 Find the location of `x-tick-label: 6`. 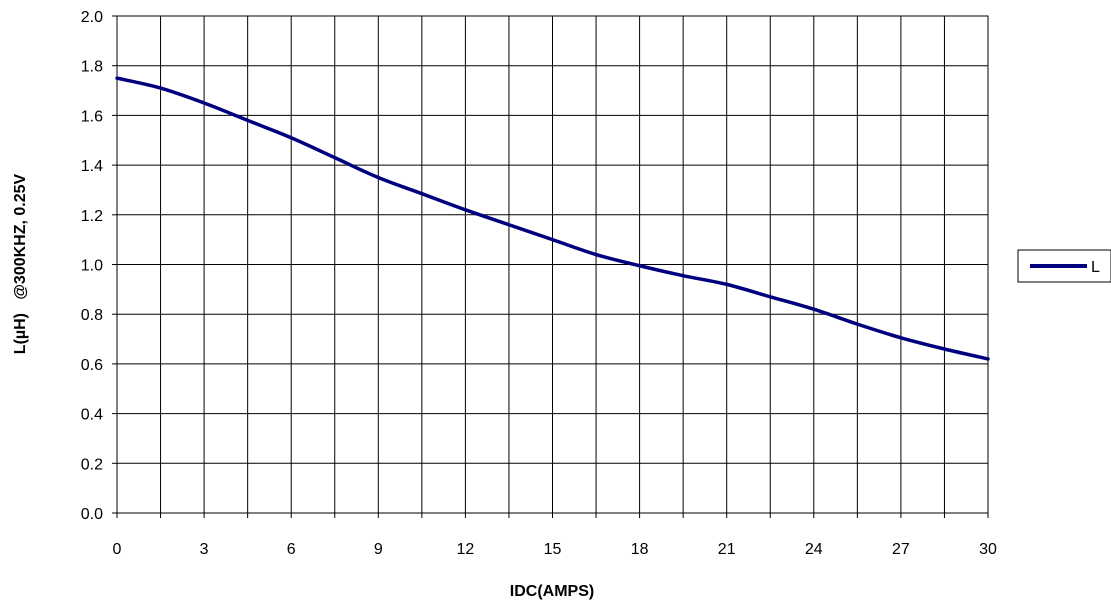

x-tick-label: 6 is located at coordinates (291, 549).